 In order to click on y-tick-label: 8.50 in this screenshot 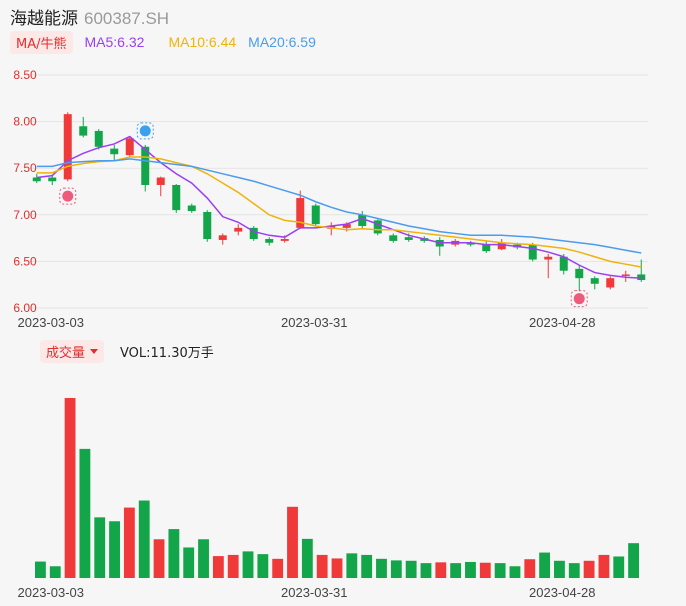, I will do `click(25, 75)`.